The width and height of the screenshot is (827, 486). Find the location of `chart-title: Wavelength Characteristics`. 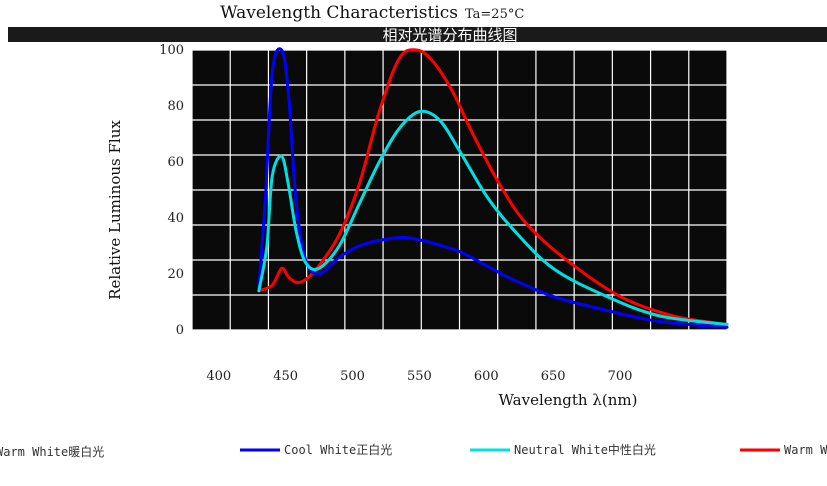

chart-title: Wavelength Characteristics is located at coordinates (339, 13).